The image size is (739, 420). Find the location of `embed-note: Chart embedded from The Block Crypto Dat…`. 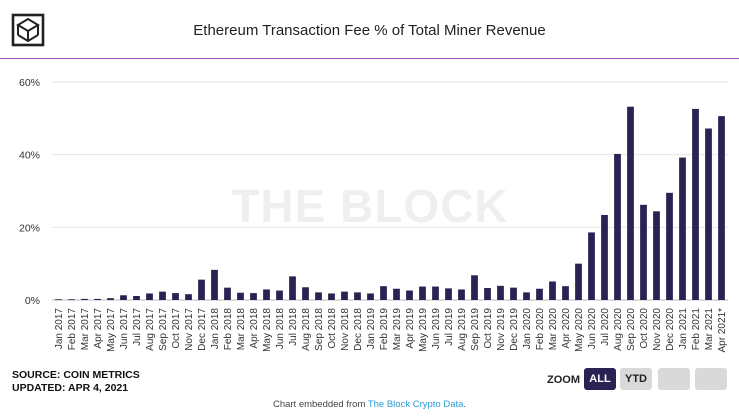

embed-note: Chart embedded from The Block Crypto Dat… is located at coordinates (369, 404).